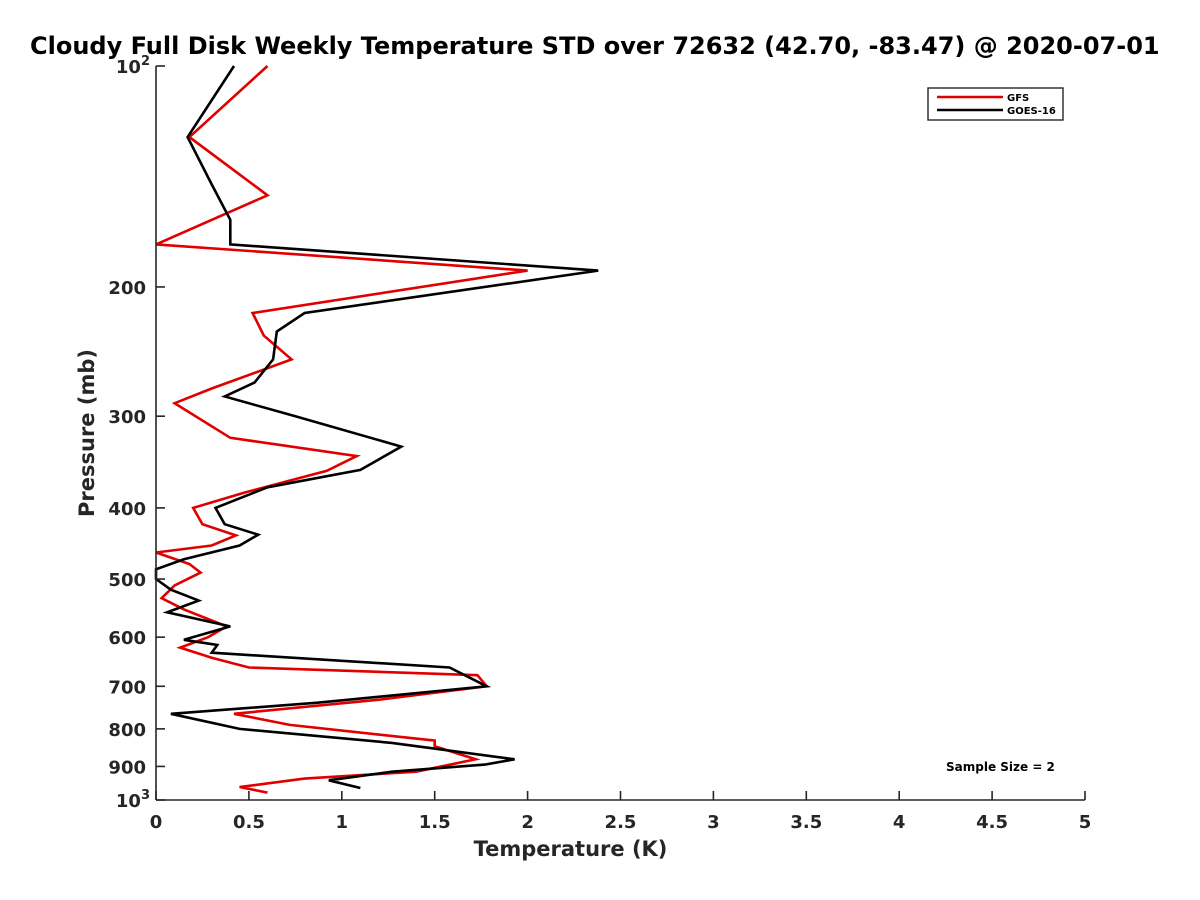  Describe the element at coordinates (127, 509) in the screenshot. I see `y-tick-label: 400` at that location.